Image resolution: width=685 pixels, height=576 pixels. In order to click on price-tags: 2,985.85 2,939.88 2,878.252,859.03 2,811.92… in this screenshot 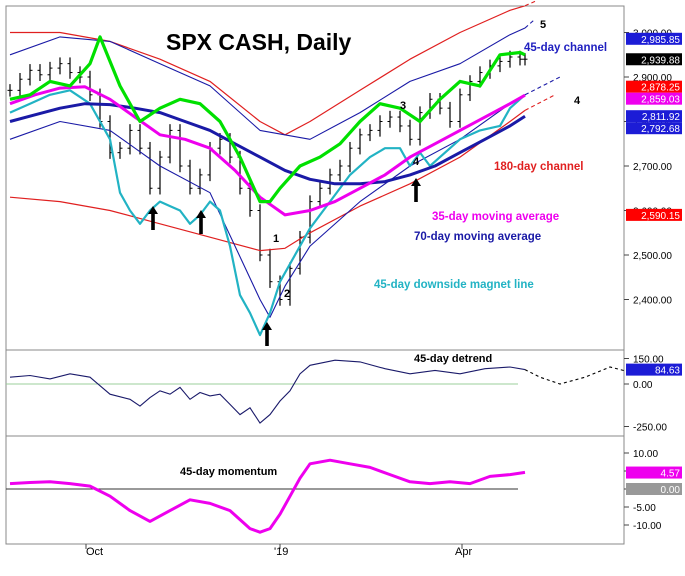, I will do `click(654, 264)`.